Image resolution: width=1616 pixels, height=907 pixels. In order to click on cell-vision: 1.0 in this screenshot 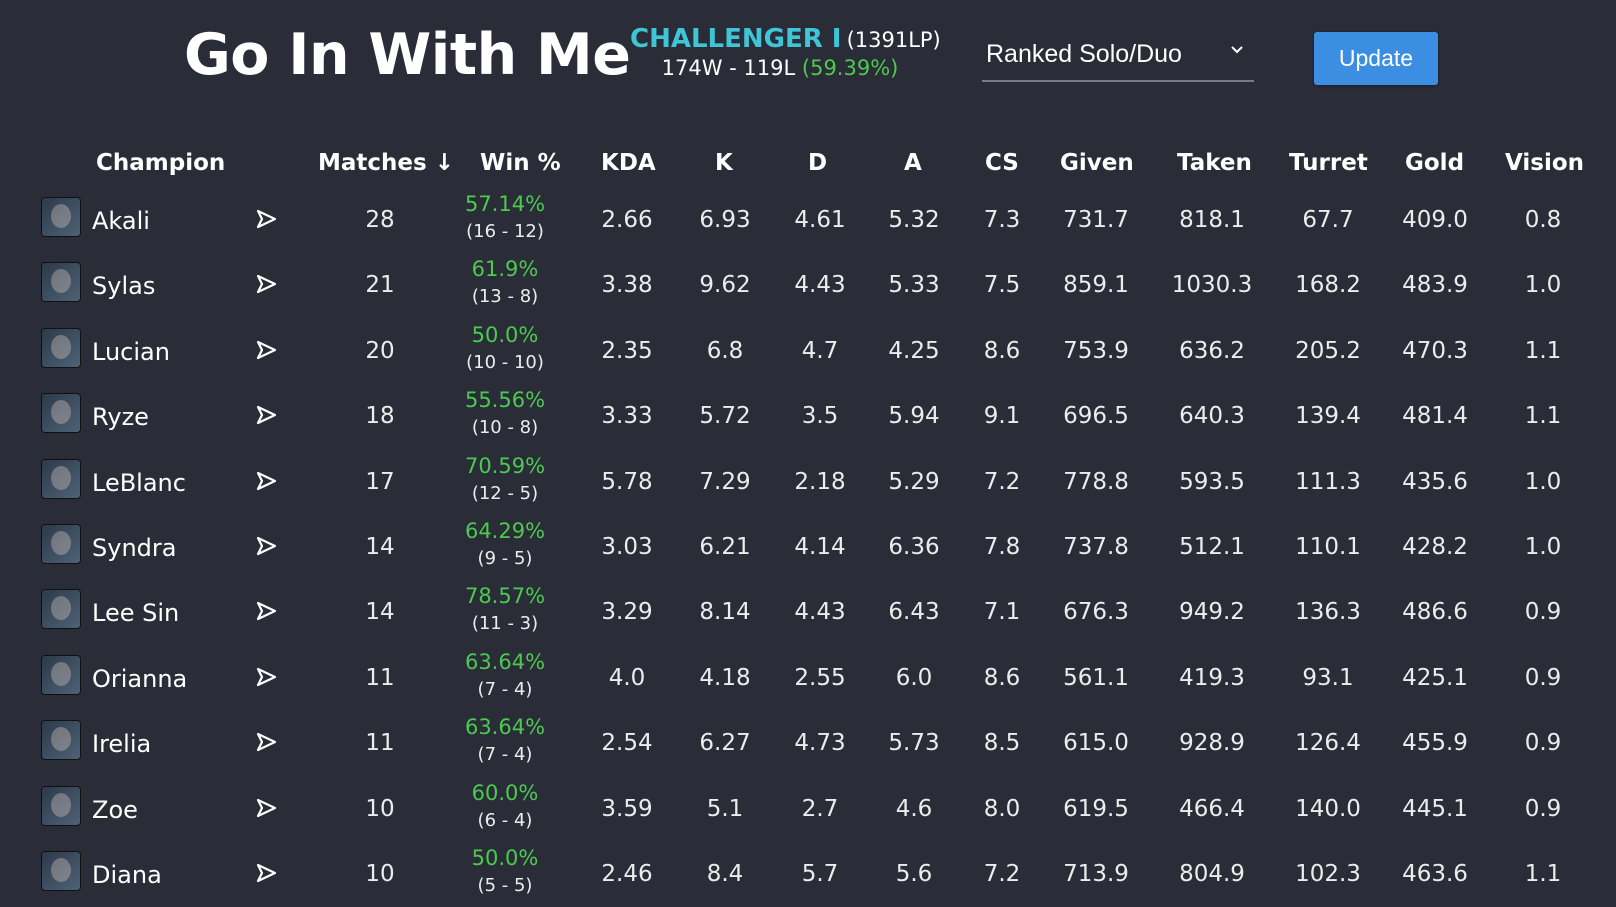, I will do `click(1543, 546)`.